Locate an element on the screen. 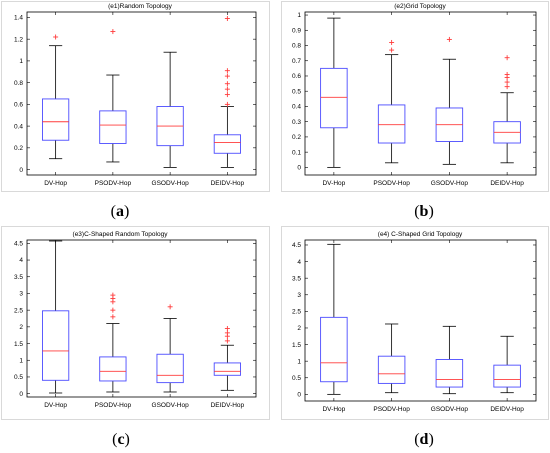  caption-a: (a) is located at coordinates (120, 211).